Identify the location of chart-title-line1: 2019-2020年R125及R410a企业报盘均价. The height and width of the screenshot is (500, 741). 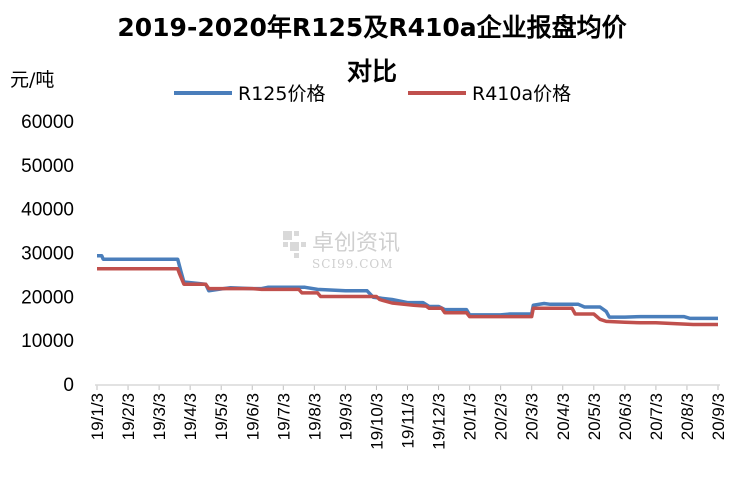
(372, 27).